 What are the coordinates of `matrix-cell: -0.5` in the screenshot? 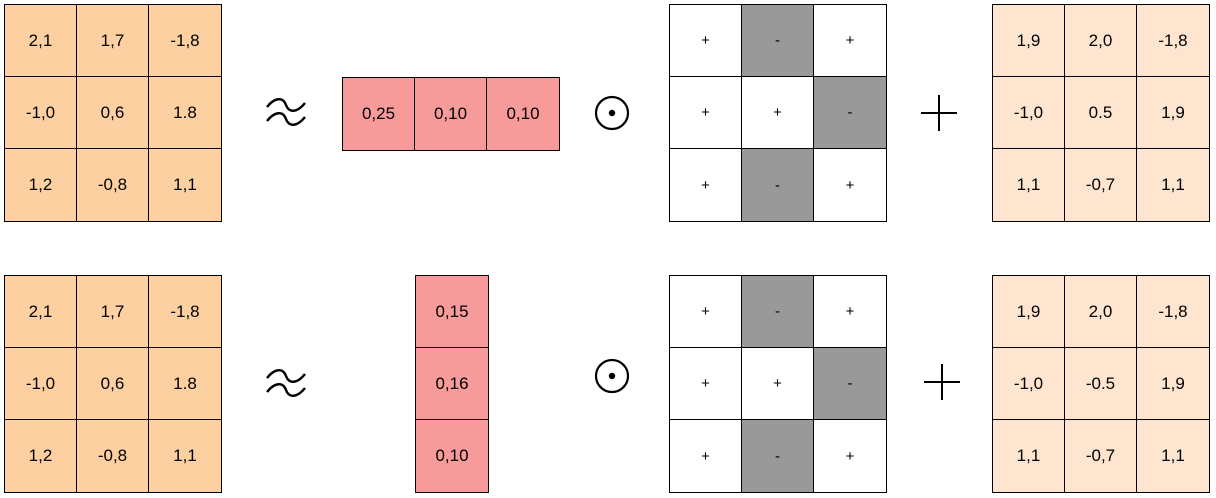 It's located at (1101, 384).